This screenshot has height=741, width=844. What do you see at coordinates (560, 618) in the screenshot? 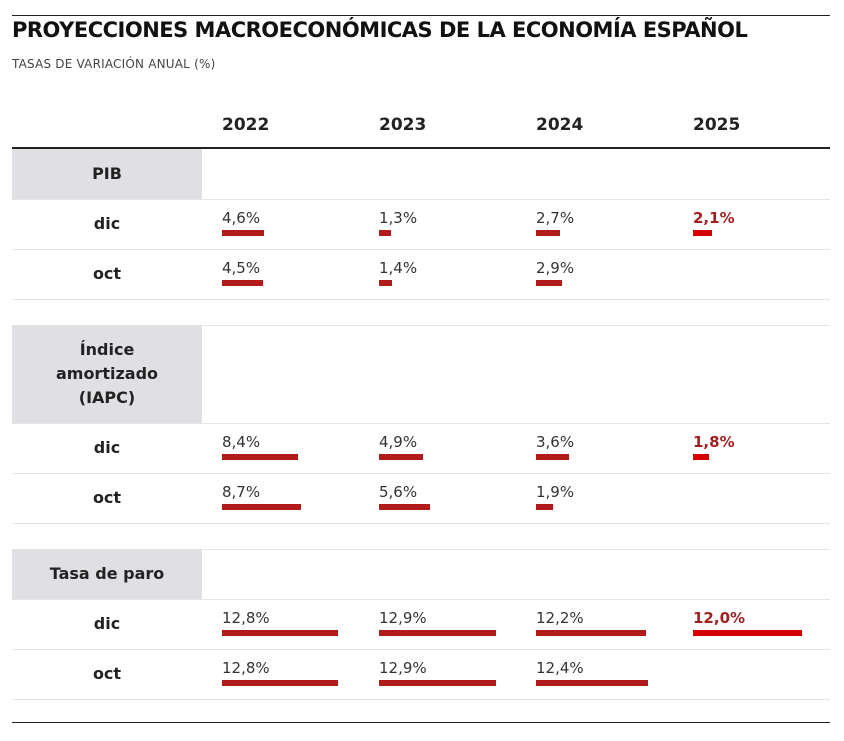
I see `cell-value: 12,2%` at bounding box center [560, 618].